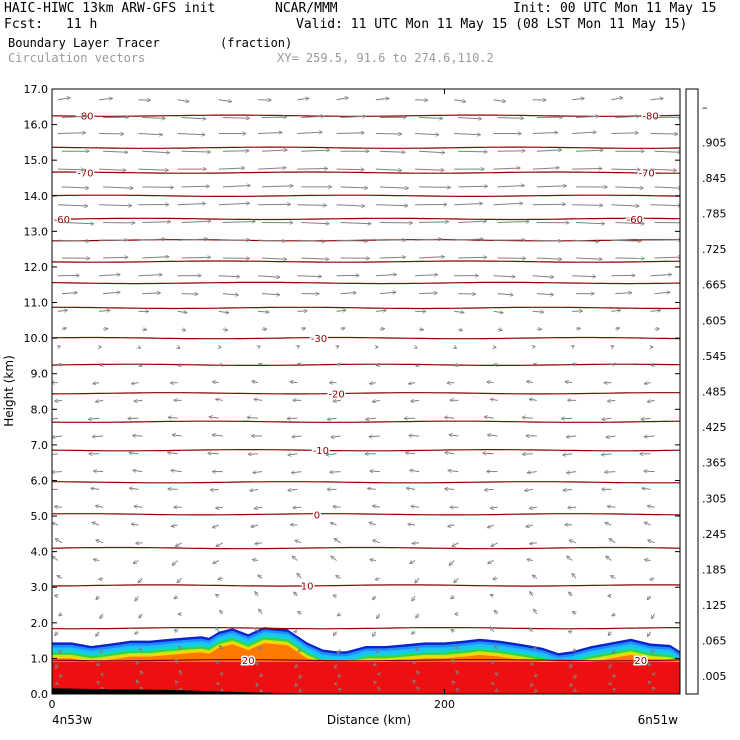  I want to click on contour-label: -80, so click(650, 117).